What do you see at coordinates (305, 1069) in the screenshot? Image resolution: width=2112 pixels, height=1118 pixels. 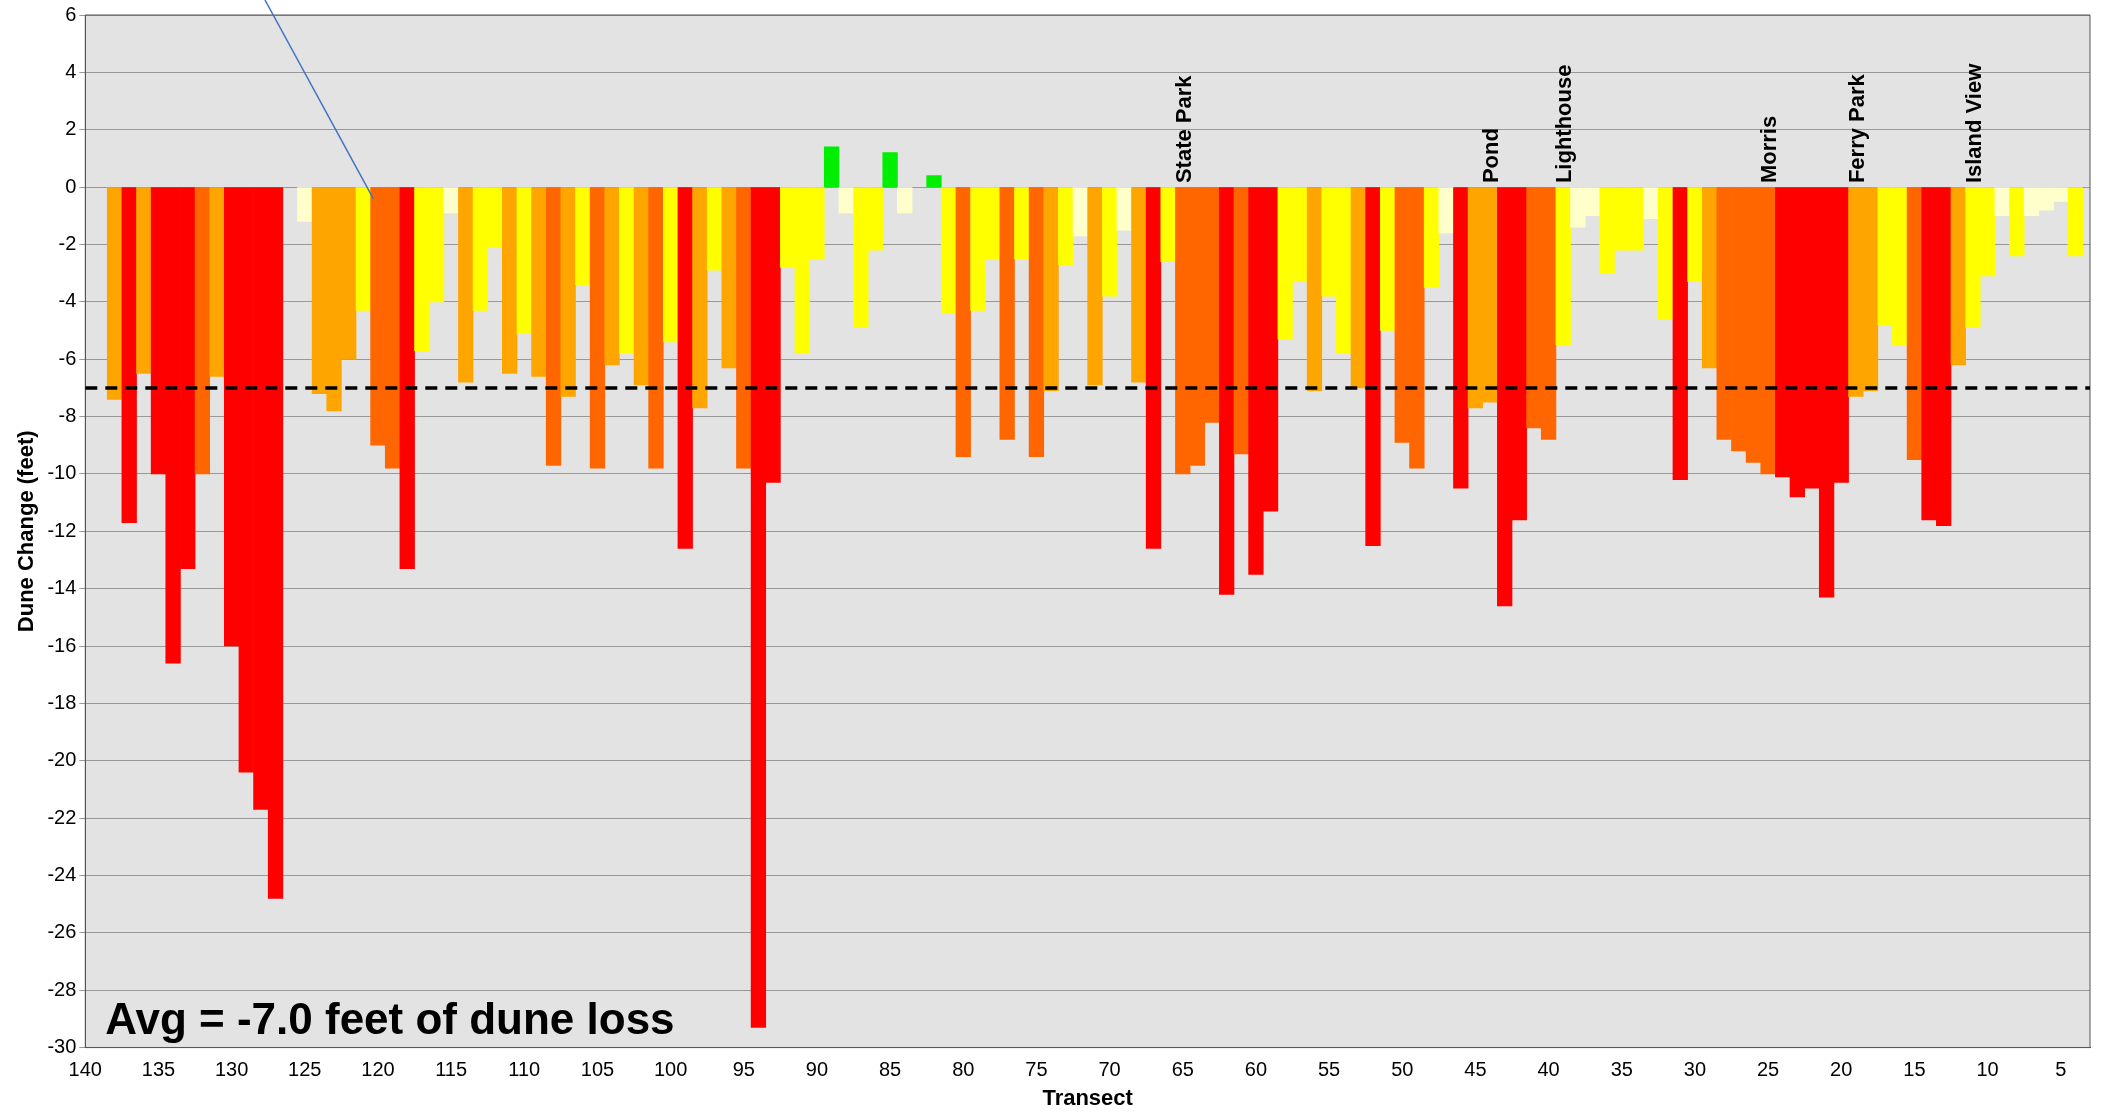 I see `x-tick-label: 125` at bounding box center [305, 1069].